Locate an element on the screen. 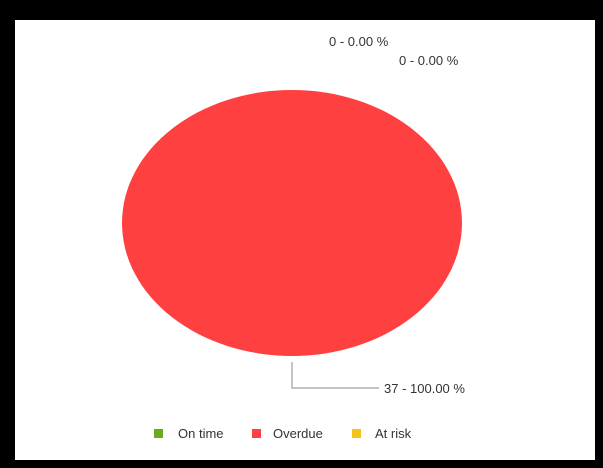 The width and height of the screenshot is (603, 468). legend-item-on-time: On time is located at coordinates (189, 433).